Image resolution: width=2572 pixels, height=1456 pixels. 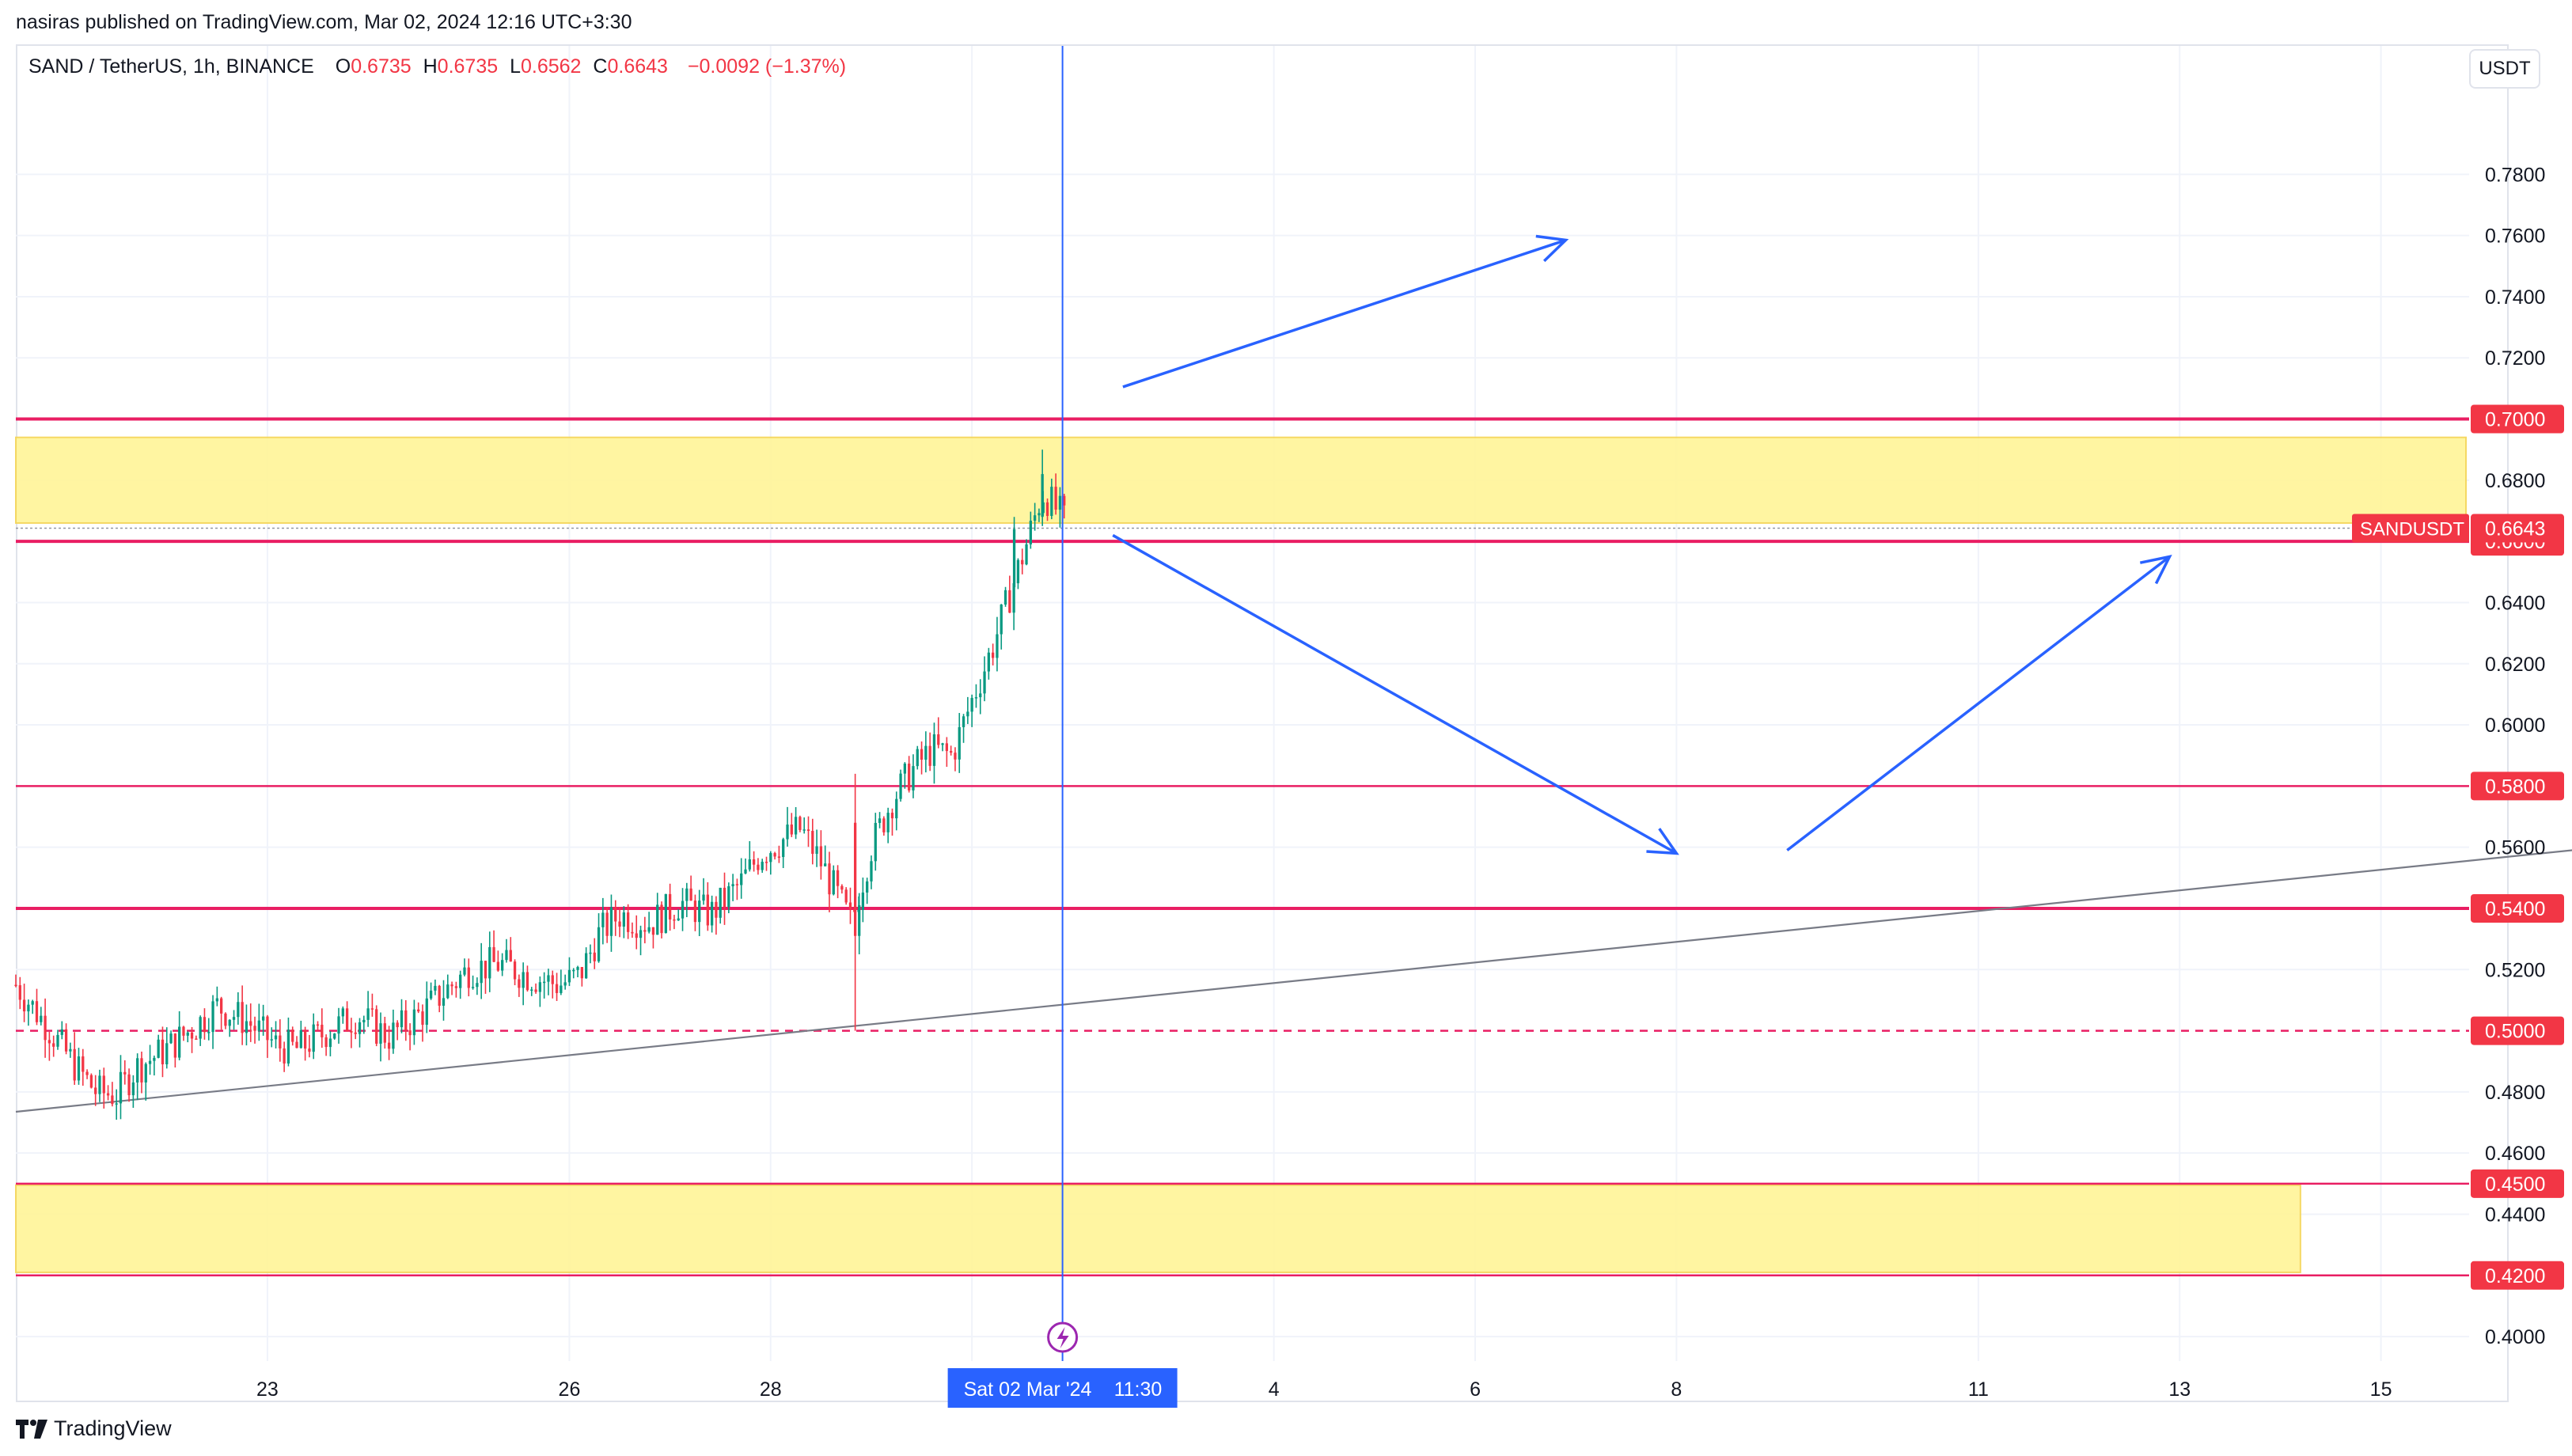 What do you see at coordinates (1552, 248) in the screenshot?
I see `arrow-head` at bounding box center [1552, 248].